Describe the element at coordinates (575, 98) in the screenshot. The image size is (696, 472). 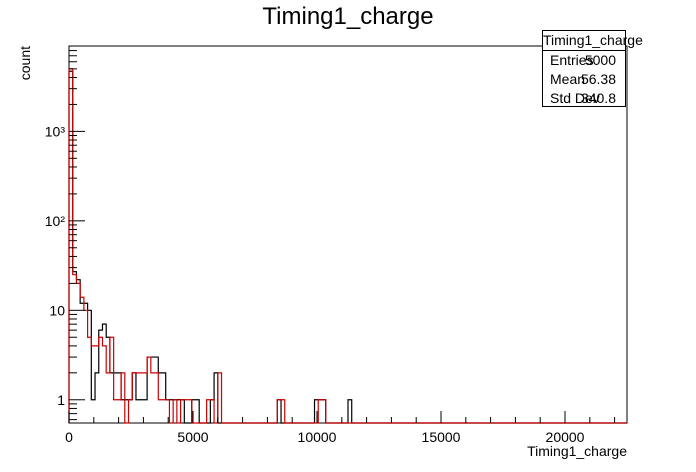
I see `stats-stddev-label: Std Dev` at that location.